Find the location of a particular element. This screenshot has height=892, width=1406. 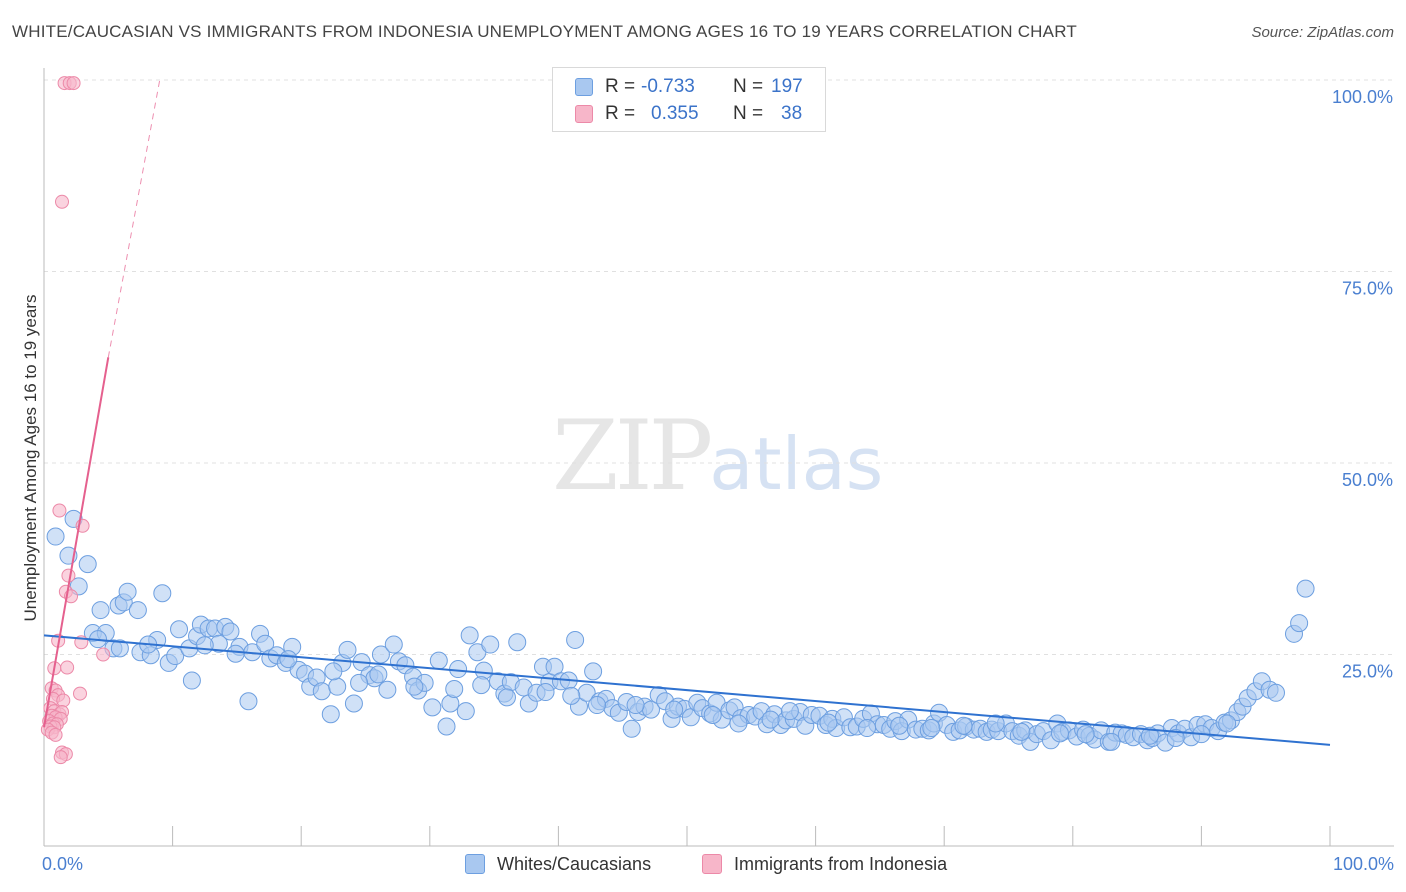

watermark: ZIPatlas is located at coordinates (717, 456).